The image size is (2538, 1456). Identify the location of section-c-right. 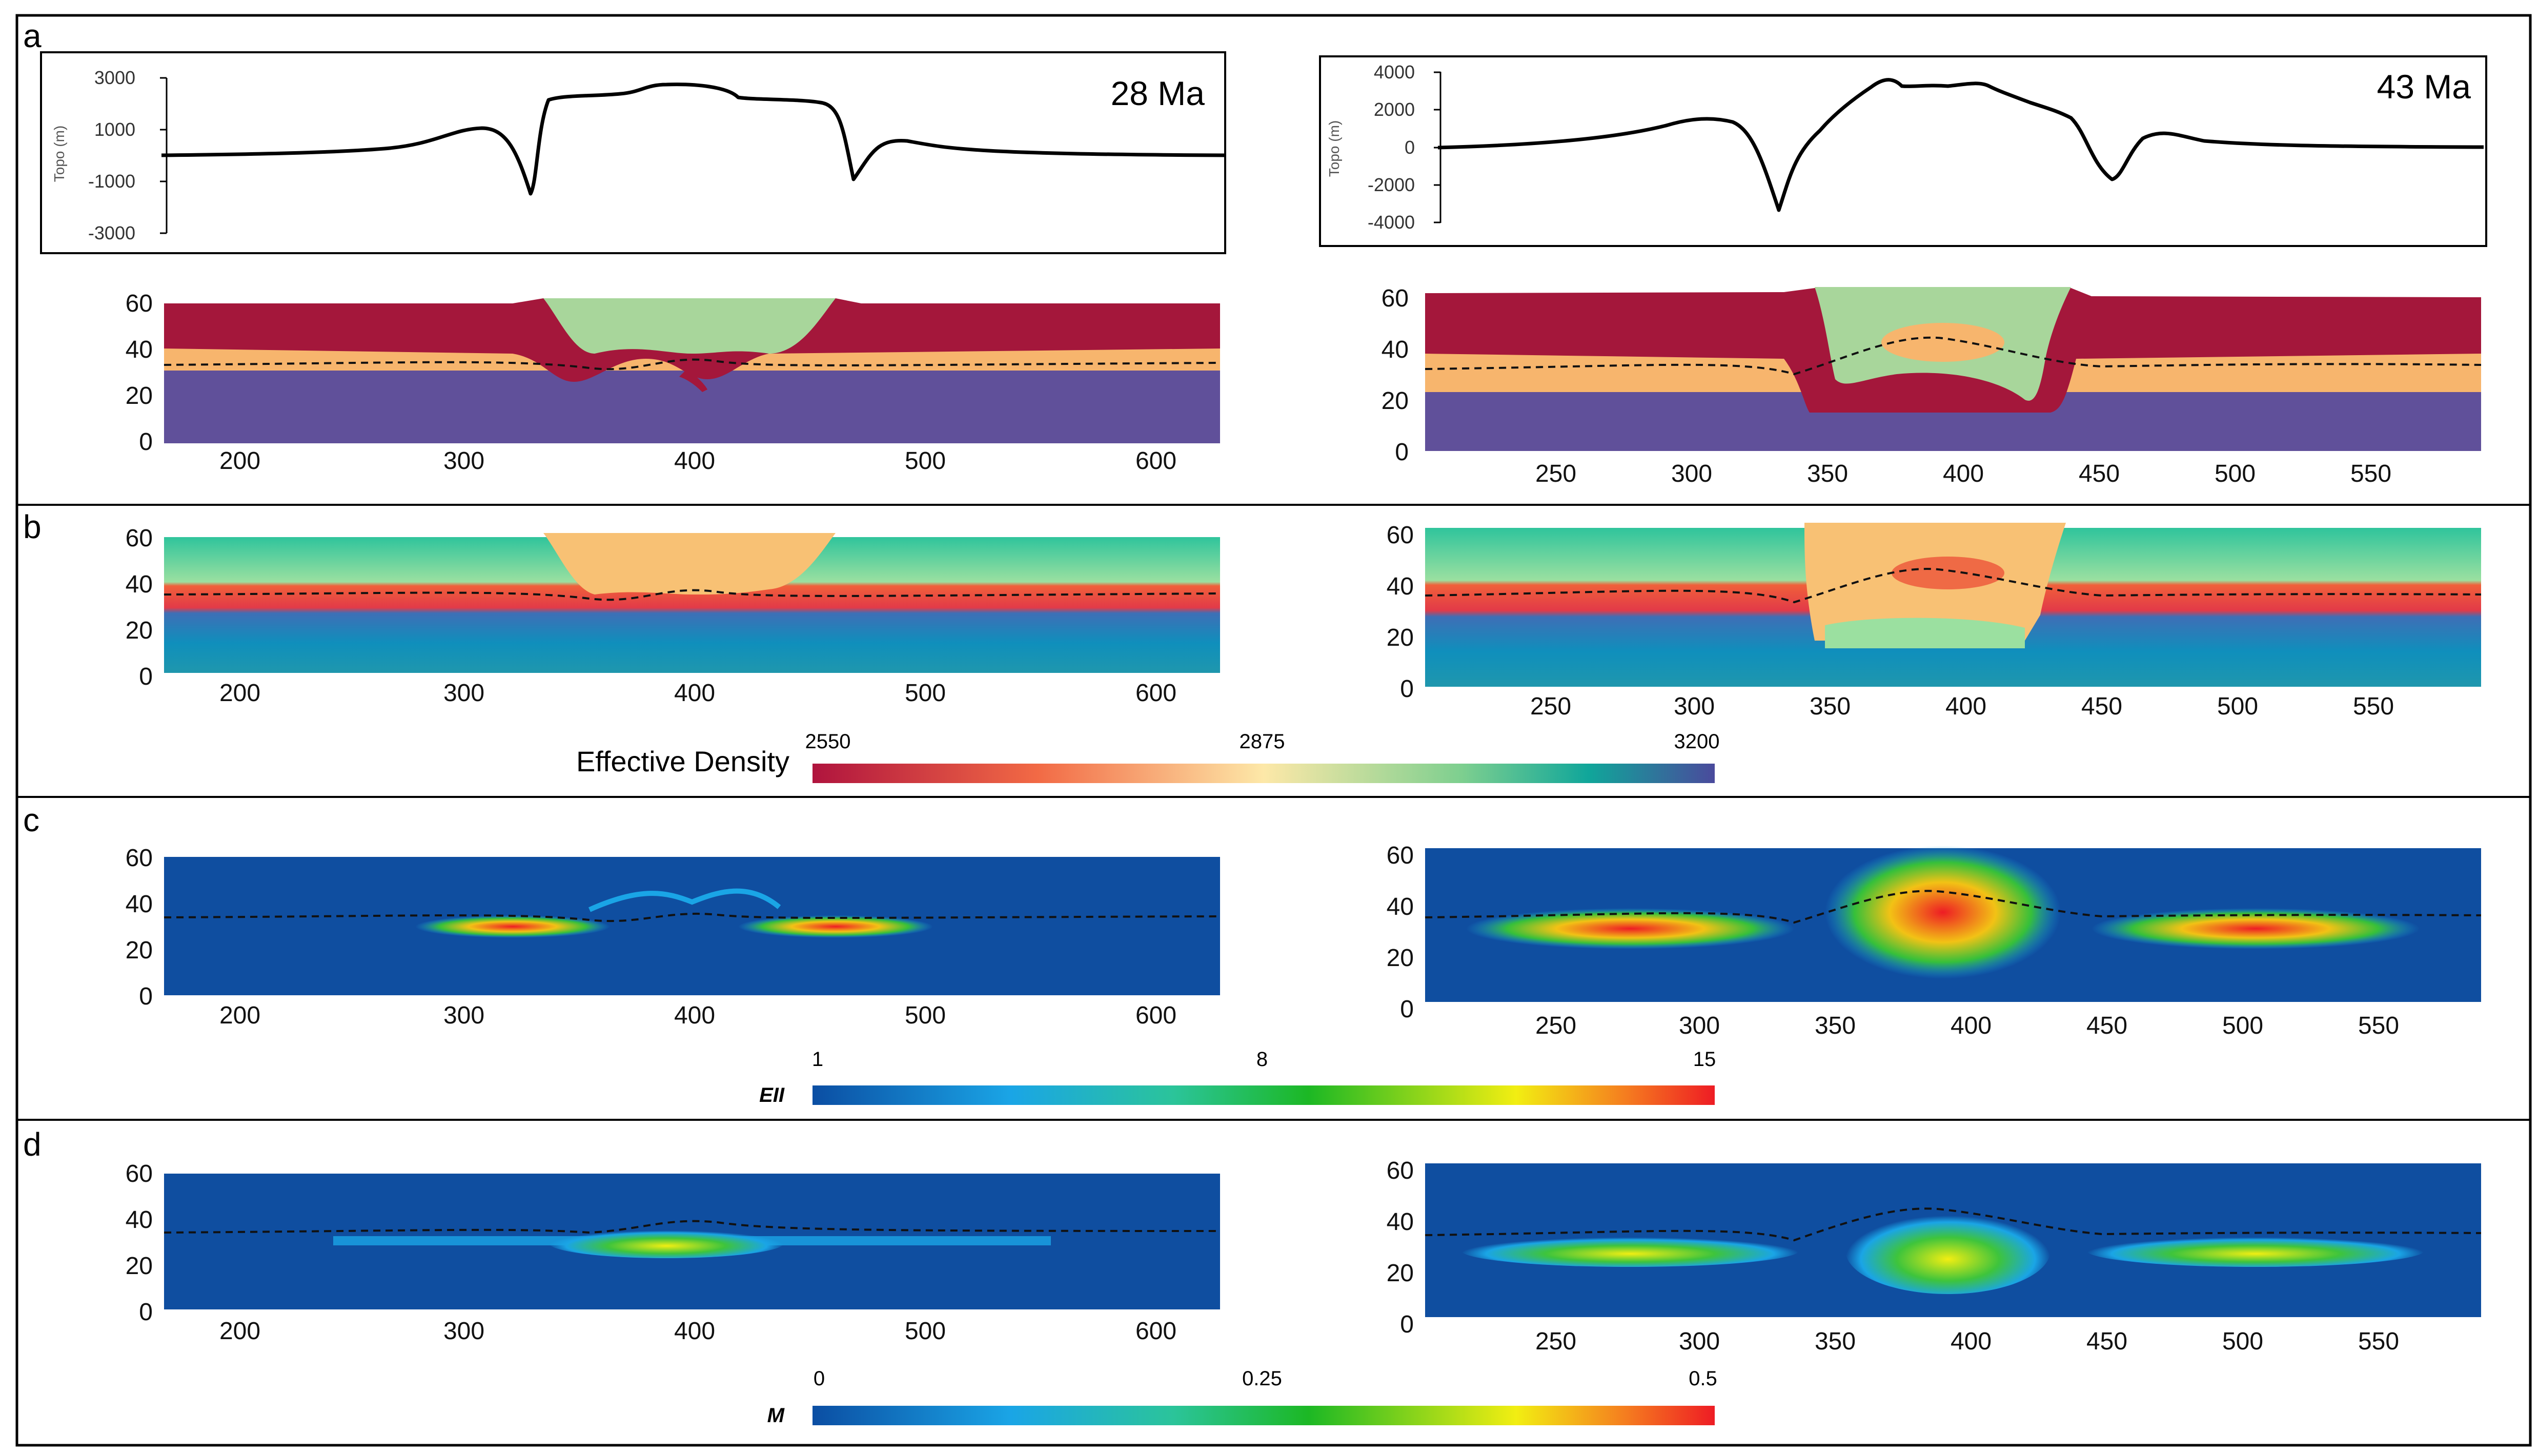
(1953, 924).